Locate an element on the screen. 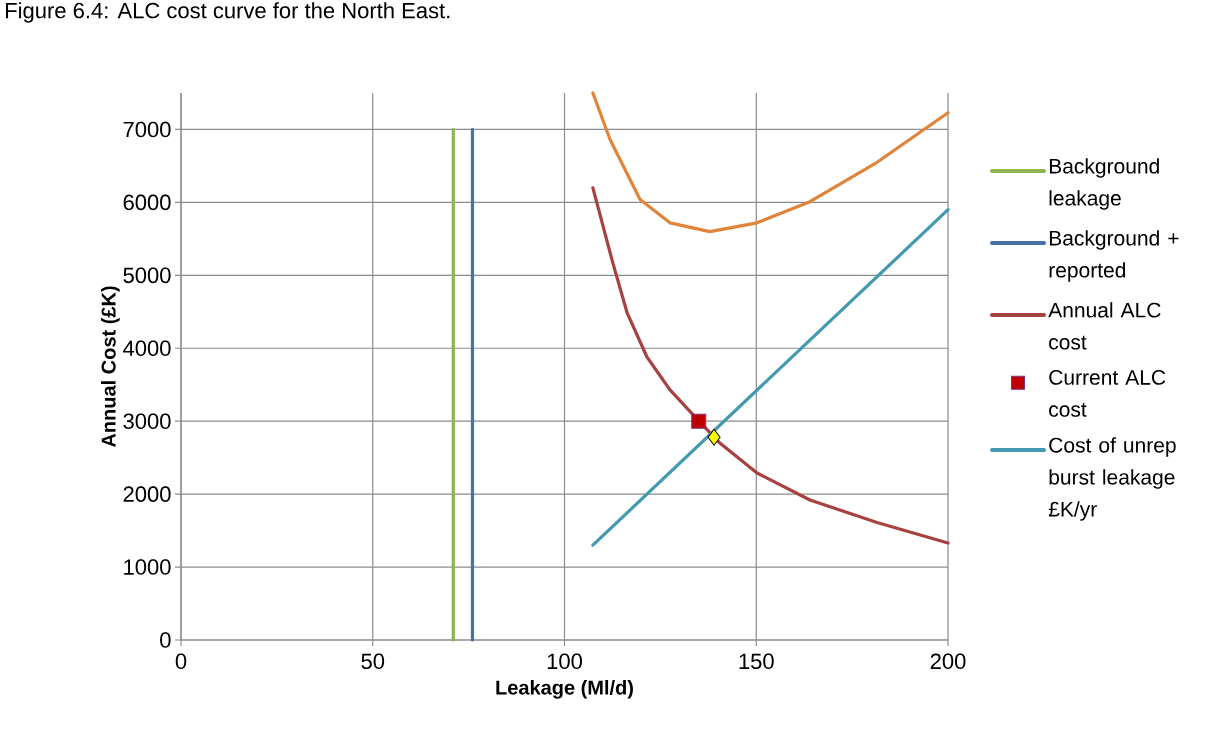 The height and width of the screenshot is (729, 1206). y-tick-label: 6000 is located at coordinates (147, 202).